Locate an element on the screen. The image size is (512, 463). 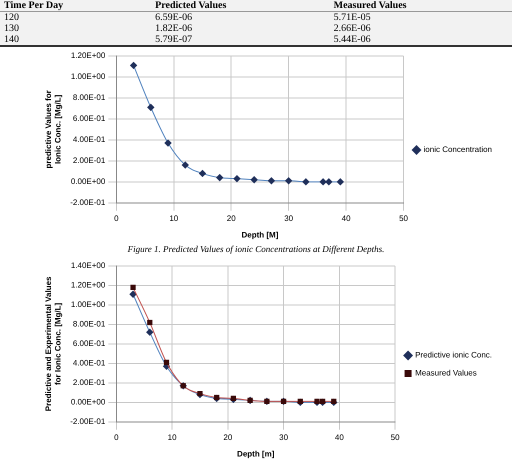
text: 5.71E-05 is located at coordinates (421, 17).